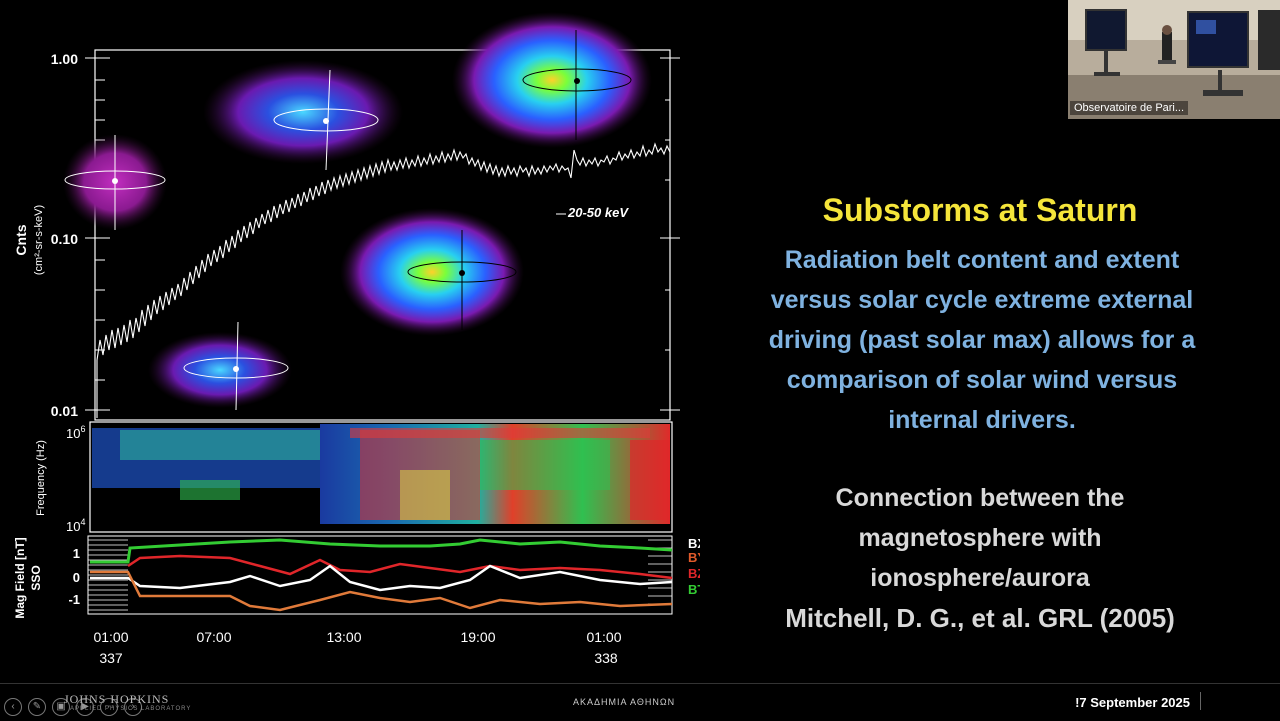  Describe the element at coordinates (624, 702) in the screenshot. I see `academy-of-athens-logo: ΑΚΑΔΗΜΙΑ ΑΘΗΝΩΝ` at that location.